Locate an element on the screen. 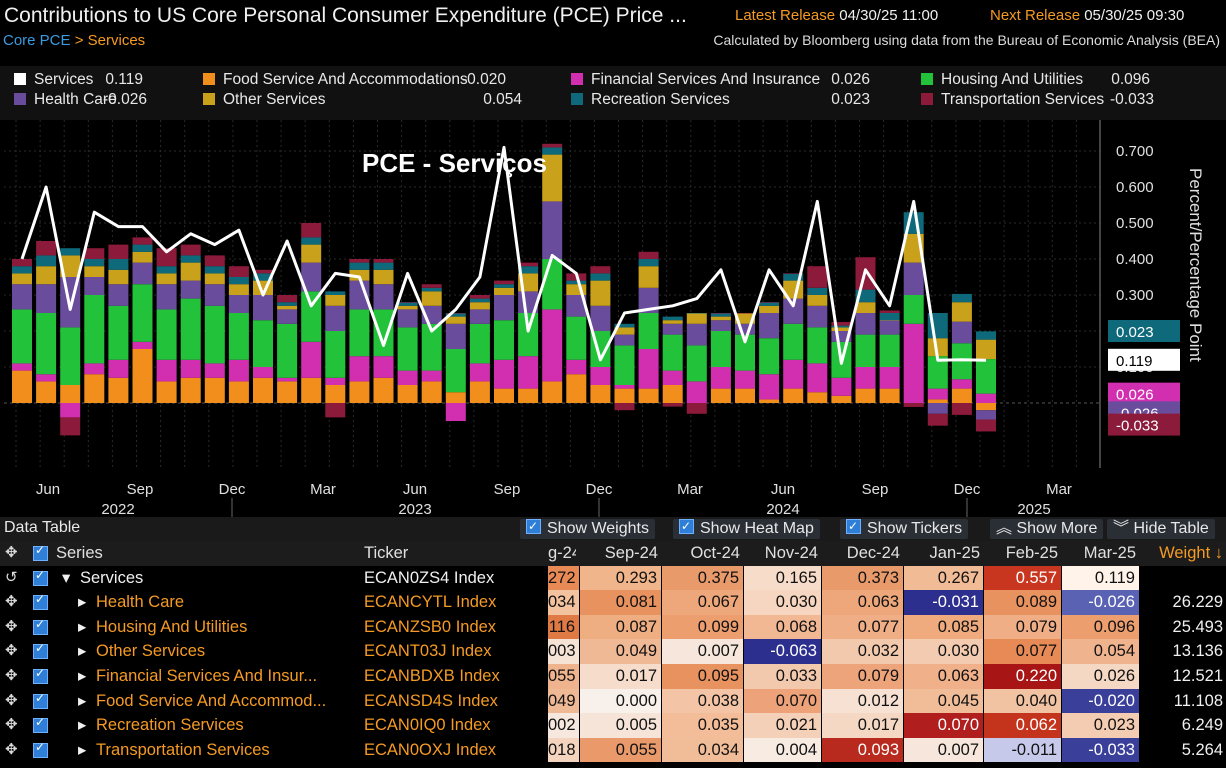 The height and width of the screenshot is (768, 1226). legend-item-health-care: Health Care is located at coordinates (65, 100).